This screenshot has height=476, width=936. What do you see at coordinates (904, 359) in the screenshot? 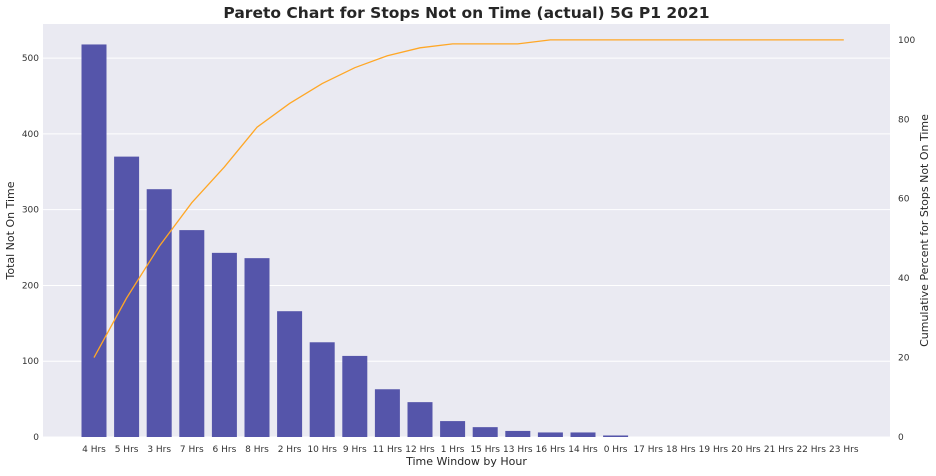
I see `y2-tick-label: 20` at bounding box center [904, 359].